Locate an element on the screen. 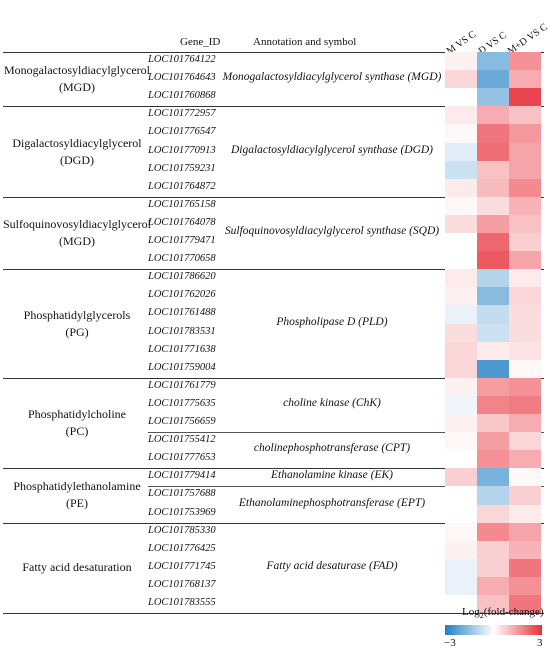 This screenshot has height=653, width=550. gene-id: LOC101772957 is located at coordinates (182, 114).